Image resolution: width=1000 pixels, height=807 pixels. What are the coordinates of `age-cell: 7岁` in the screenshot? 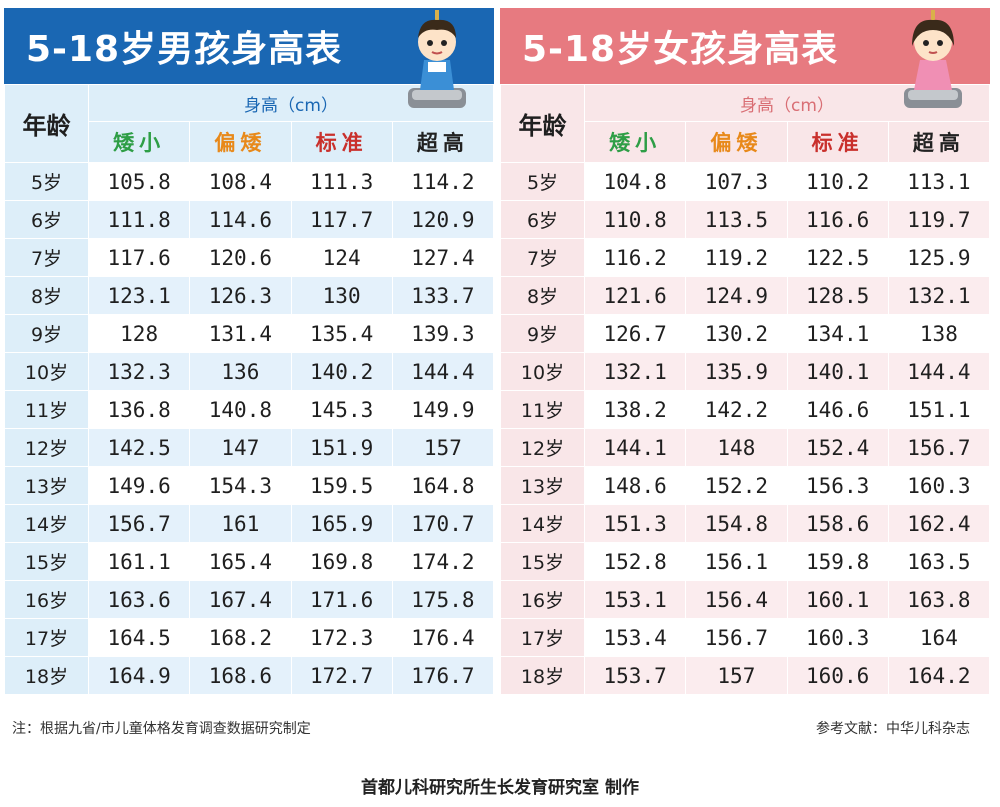 It's located at (46, 257).